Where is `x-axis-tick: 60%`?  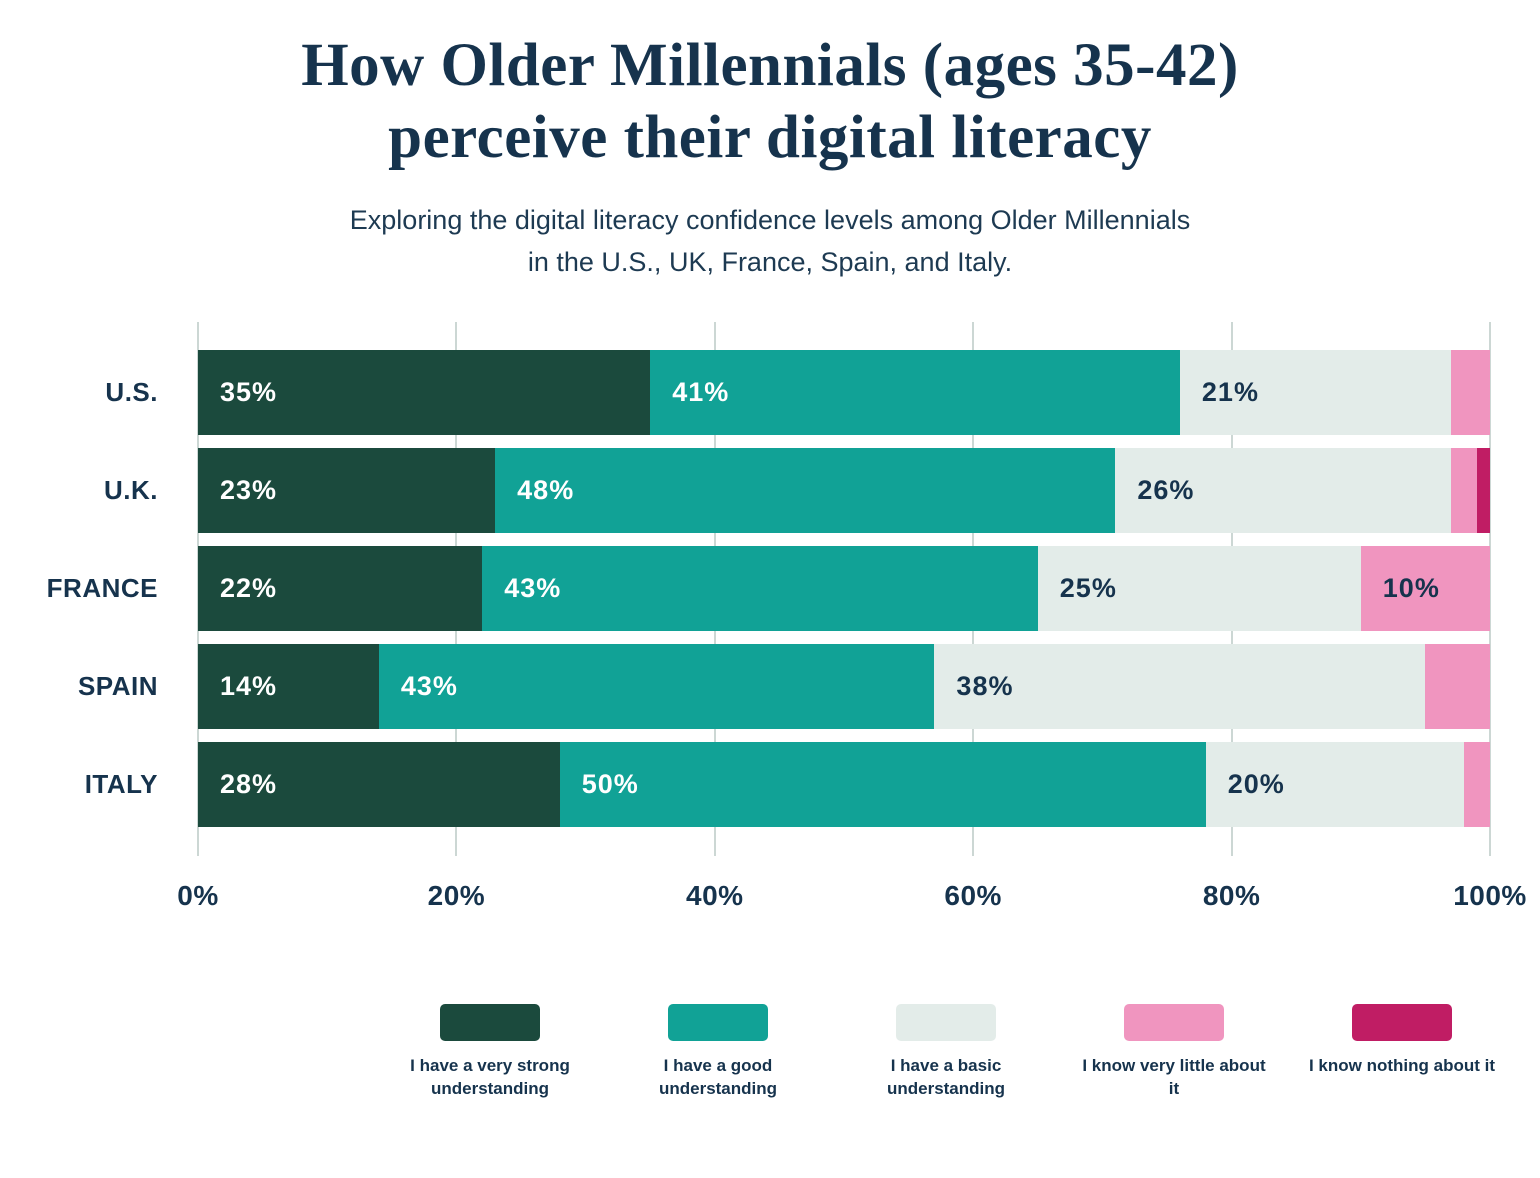
x-axis-tick: 60% is located at coordinates (973, 895).